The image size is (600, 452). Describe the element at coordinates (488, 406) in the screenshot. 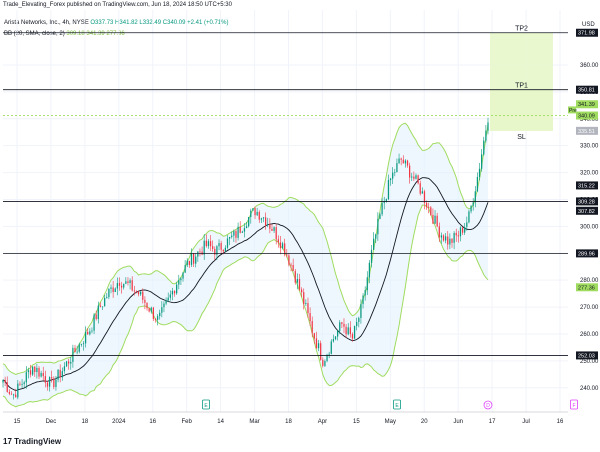

I see `event-marker-label: D` at that location.